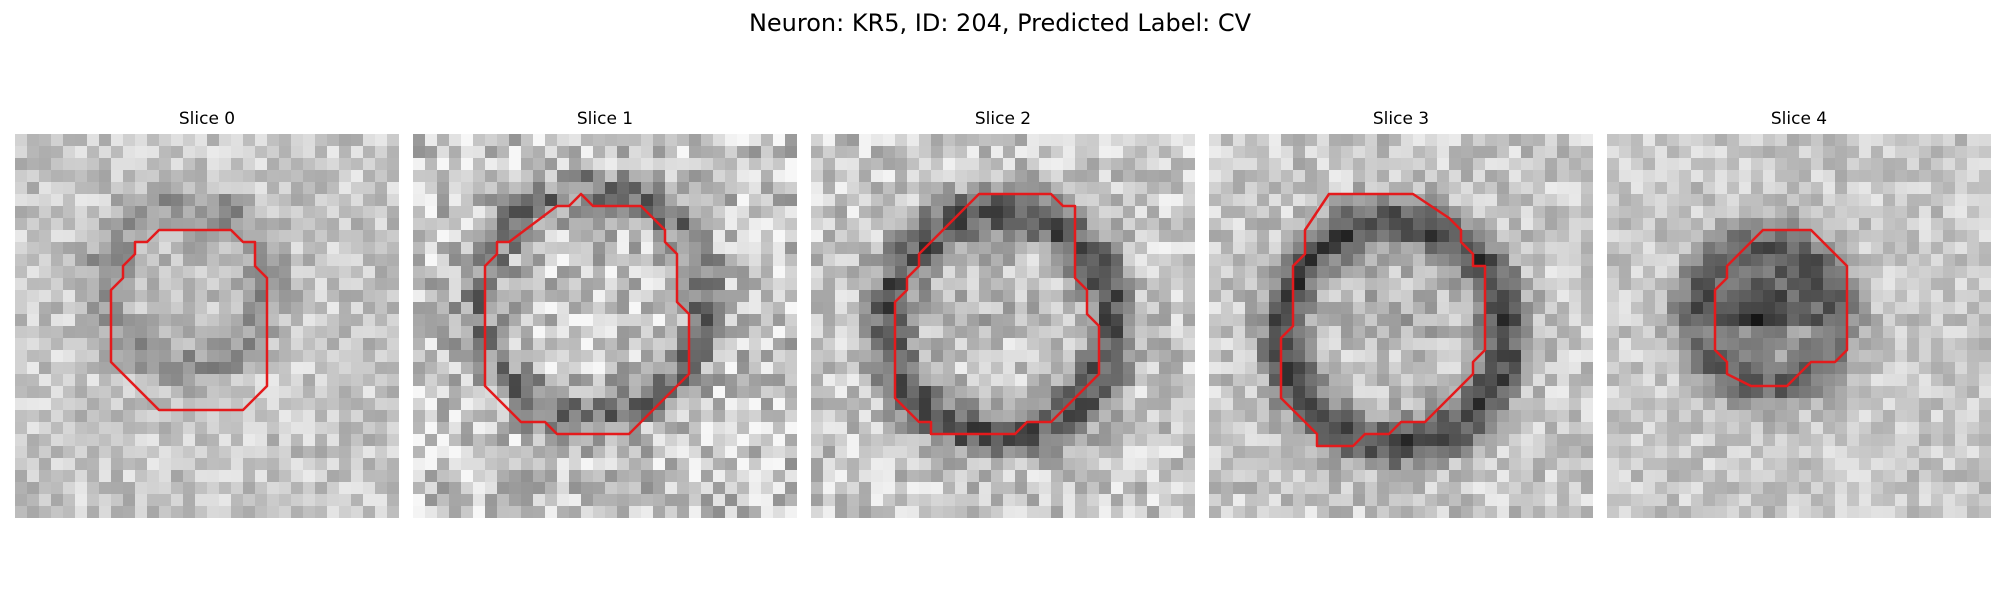 This screenshot has width=2000, height=600. Describe the element at coordinates (207, 119) in the screenshot. I see `slice-title-0: Slice 0` at that location.